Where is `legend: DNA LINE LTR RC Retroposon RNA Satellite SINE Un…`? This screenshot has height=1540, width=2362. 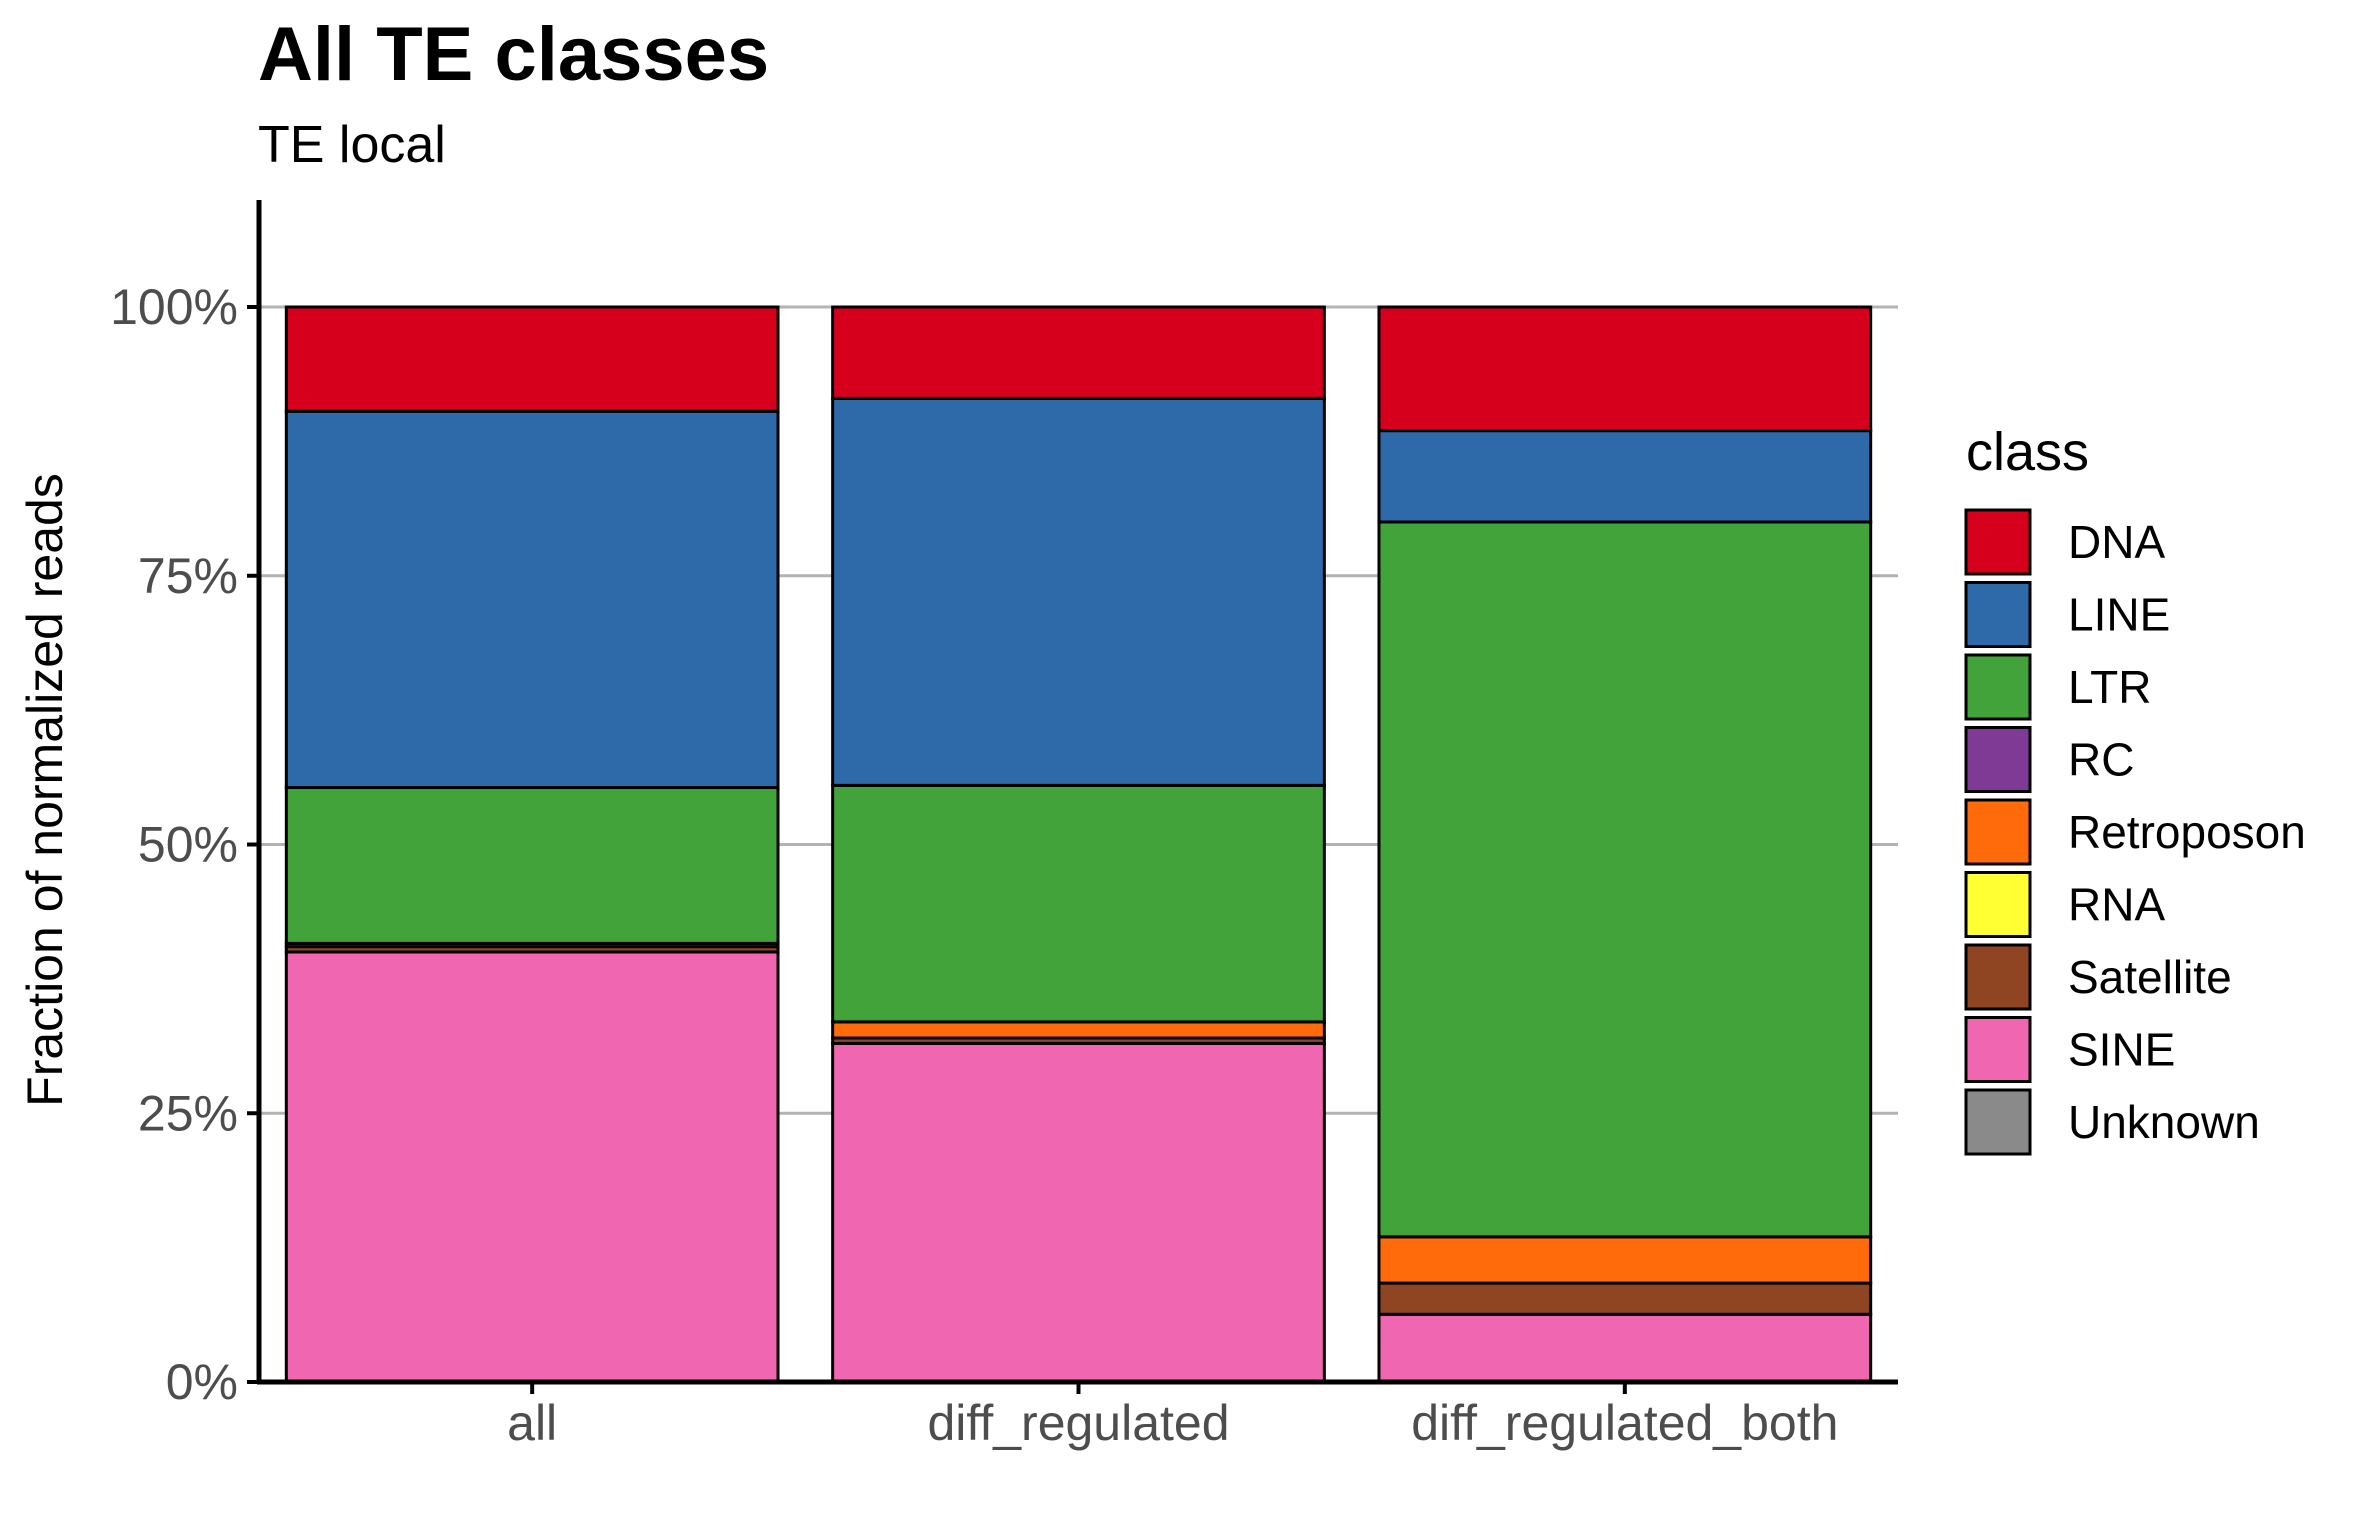
legend: DNA LINE LTR RC Retroposon RNA Satellite SINE Un… is located at coordinates (2135, 832).